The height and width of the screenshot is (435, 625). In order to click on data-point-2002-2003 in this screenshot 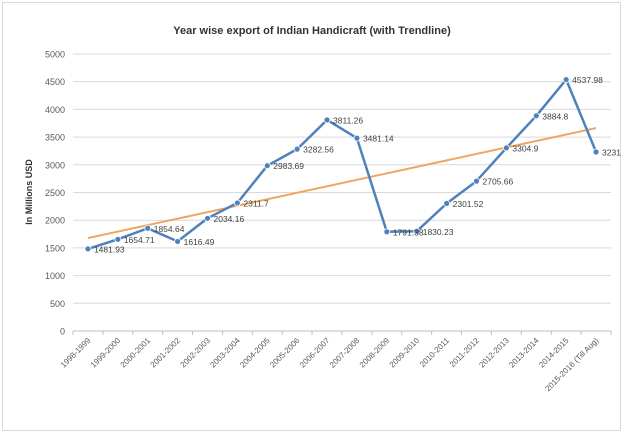, I will do `click(207, 218)`.